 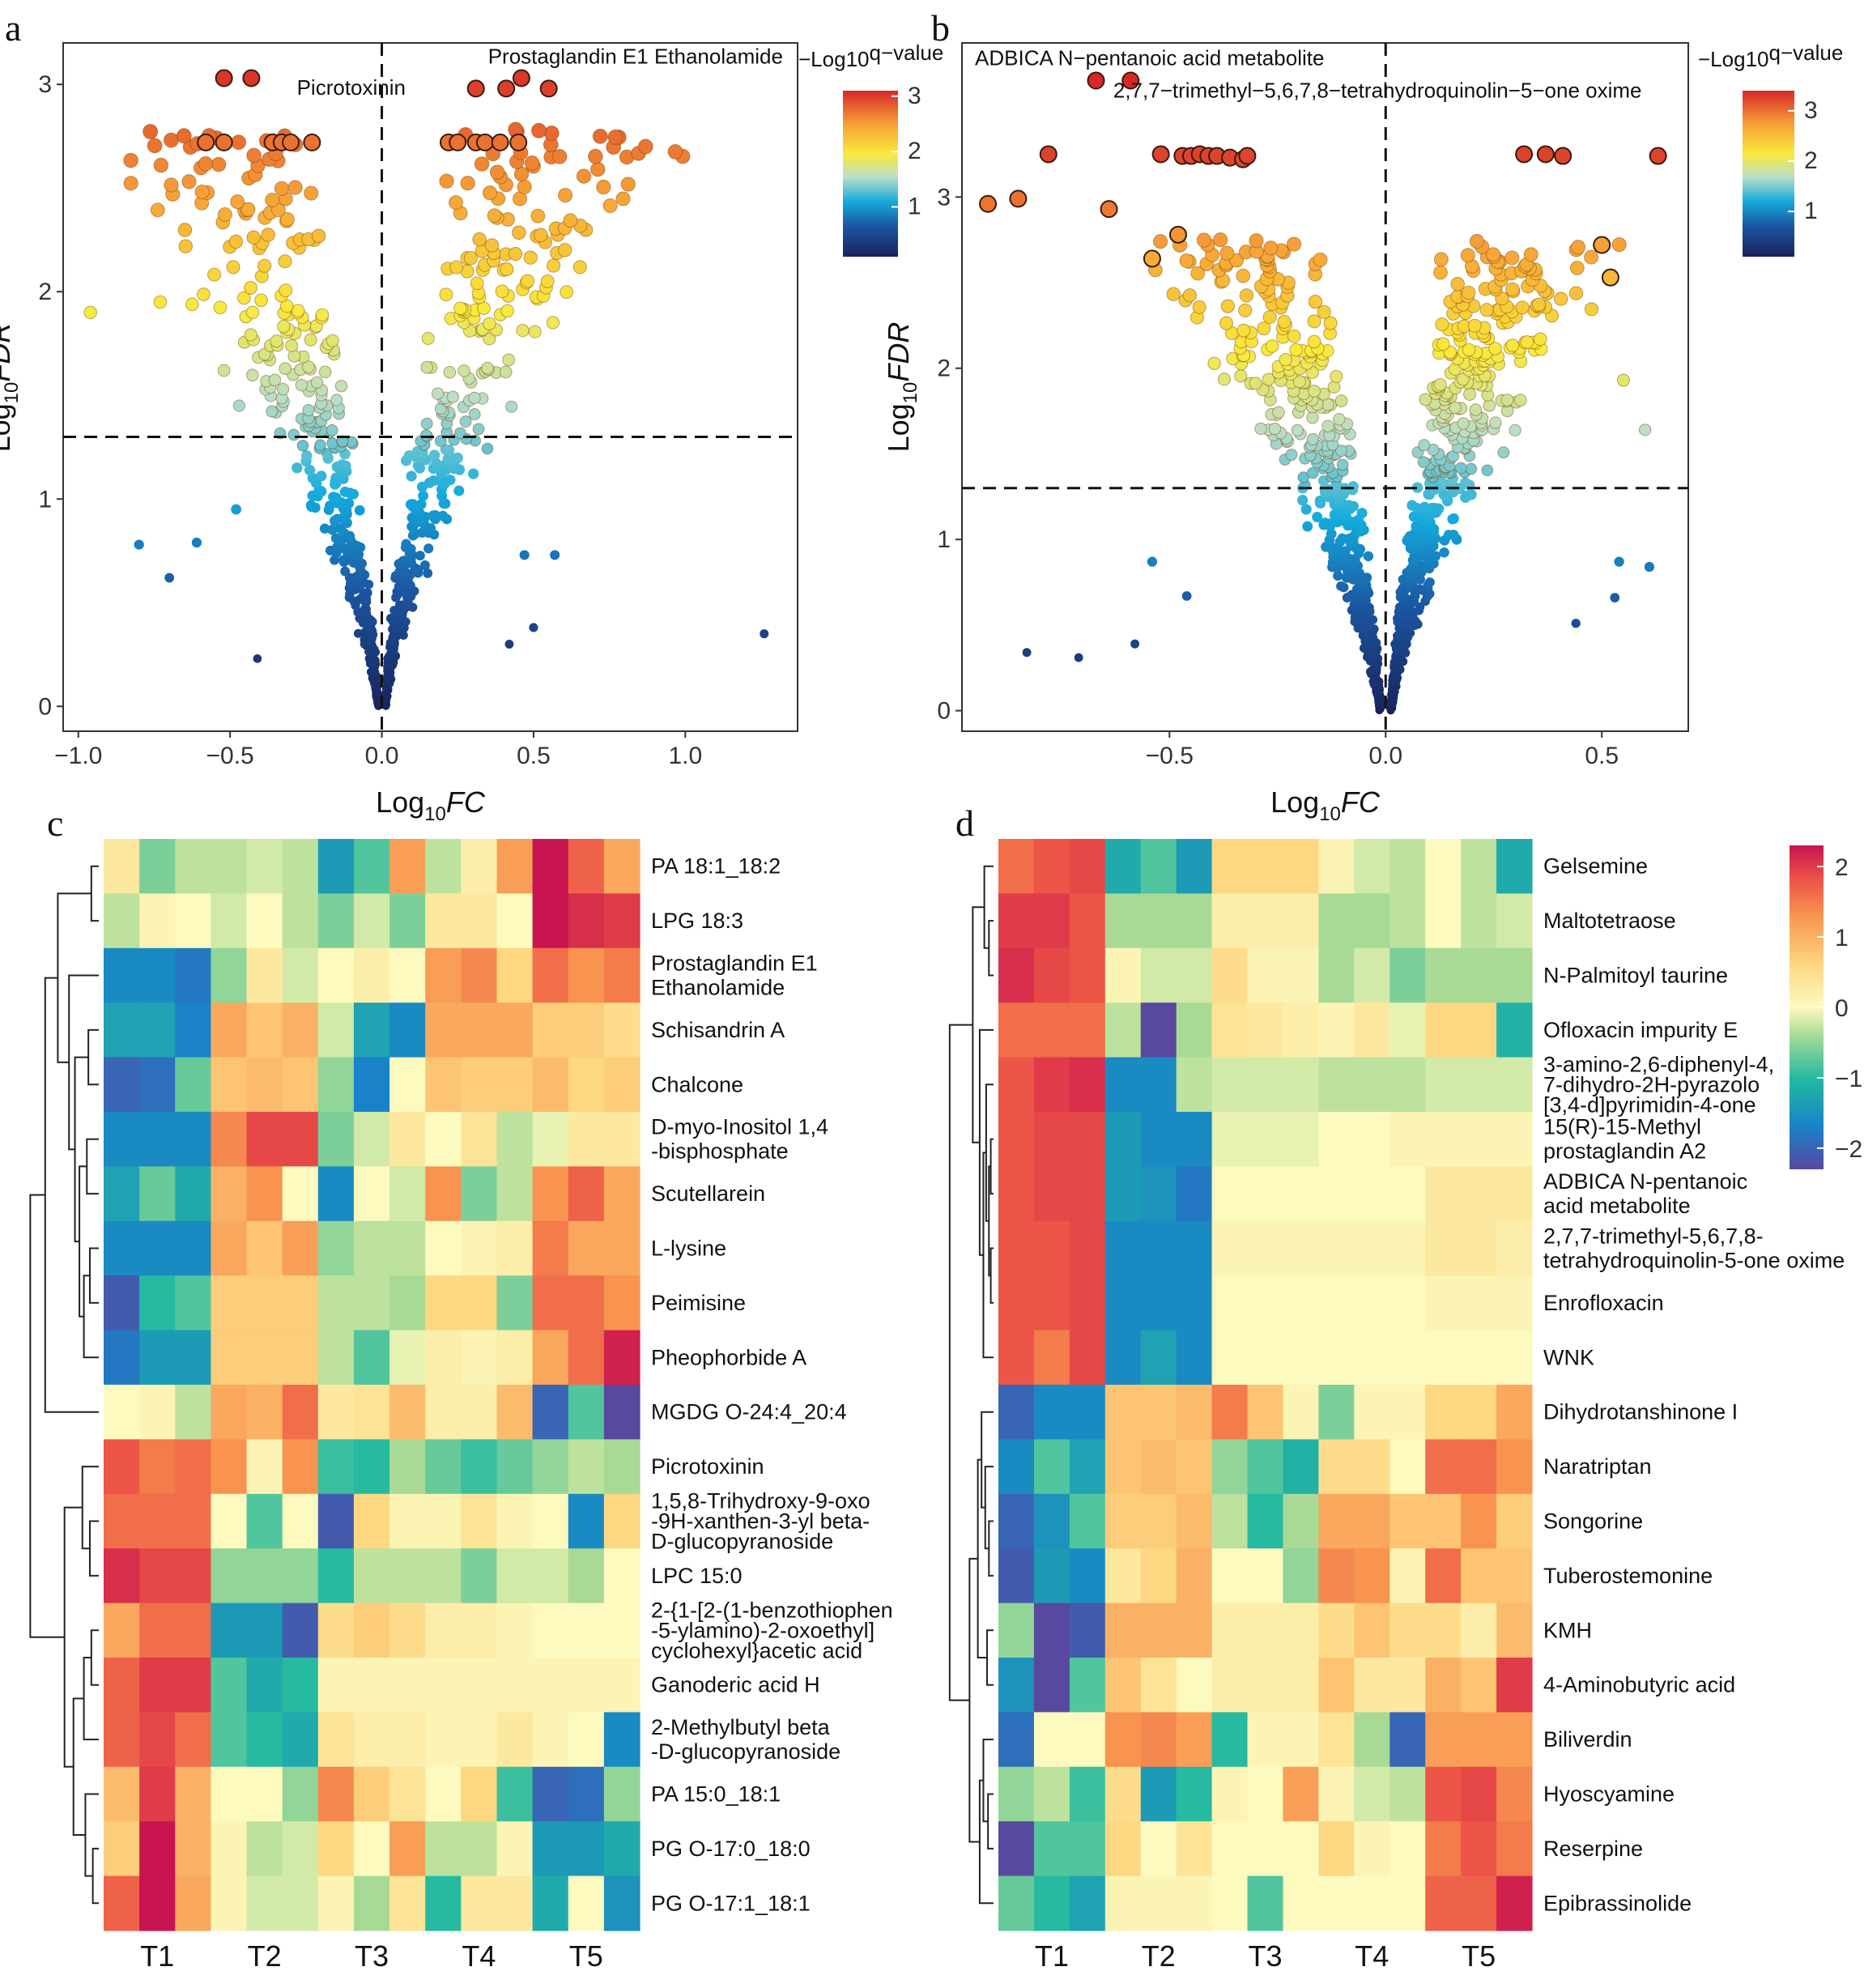 I want to click on row-label: 1,5,8-Trihydroxy-9-oxo, so click(x=760, y=1501).